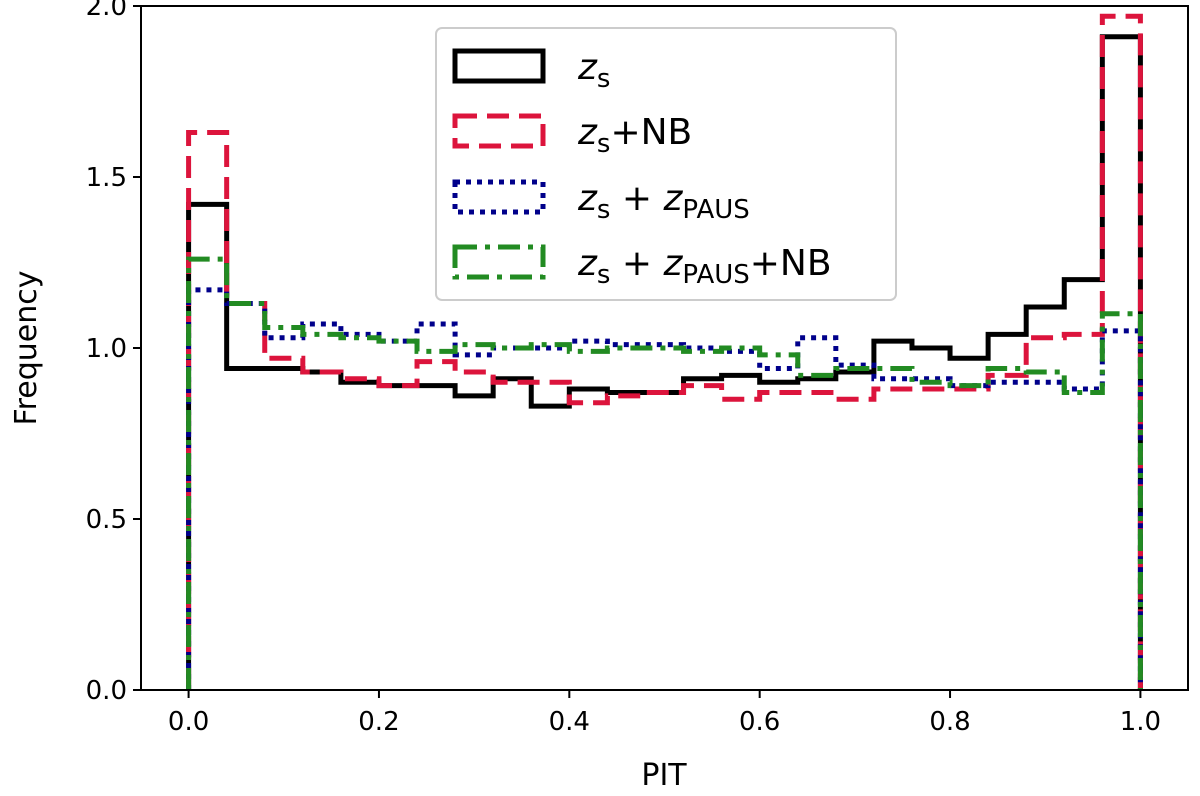  What do you see at coordinates (664, 775) in the screenshot?
I see `x-axis-label: PIT` at bounding box center [664, 775].